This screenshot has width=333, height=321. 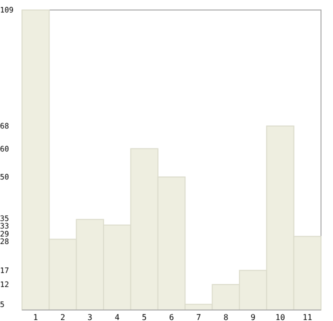 I want to click on x-tick-label: 1, so click(x=35, y=317).